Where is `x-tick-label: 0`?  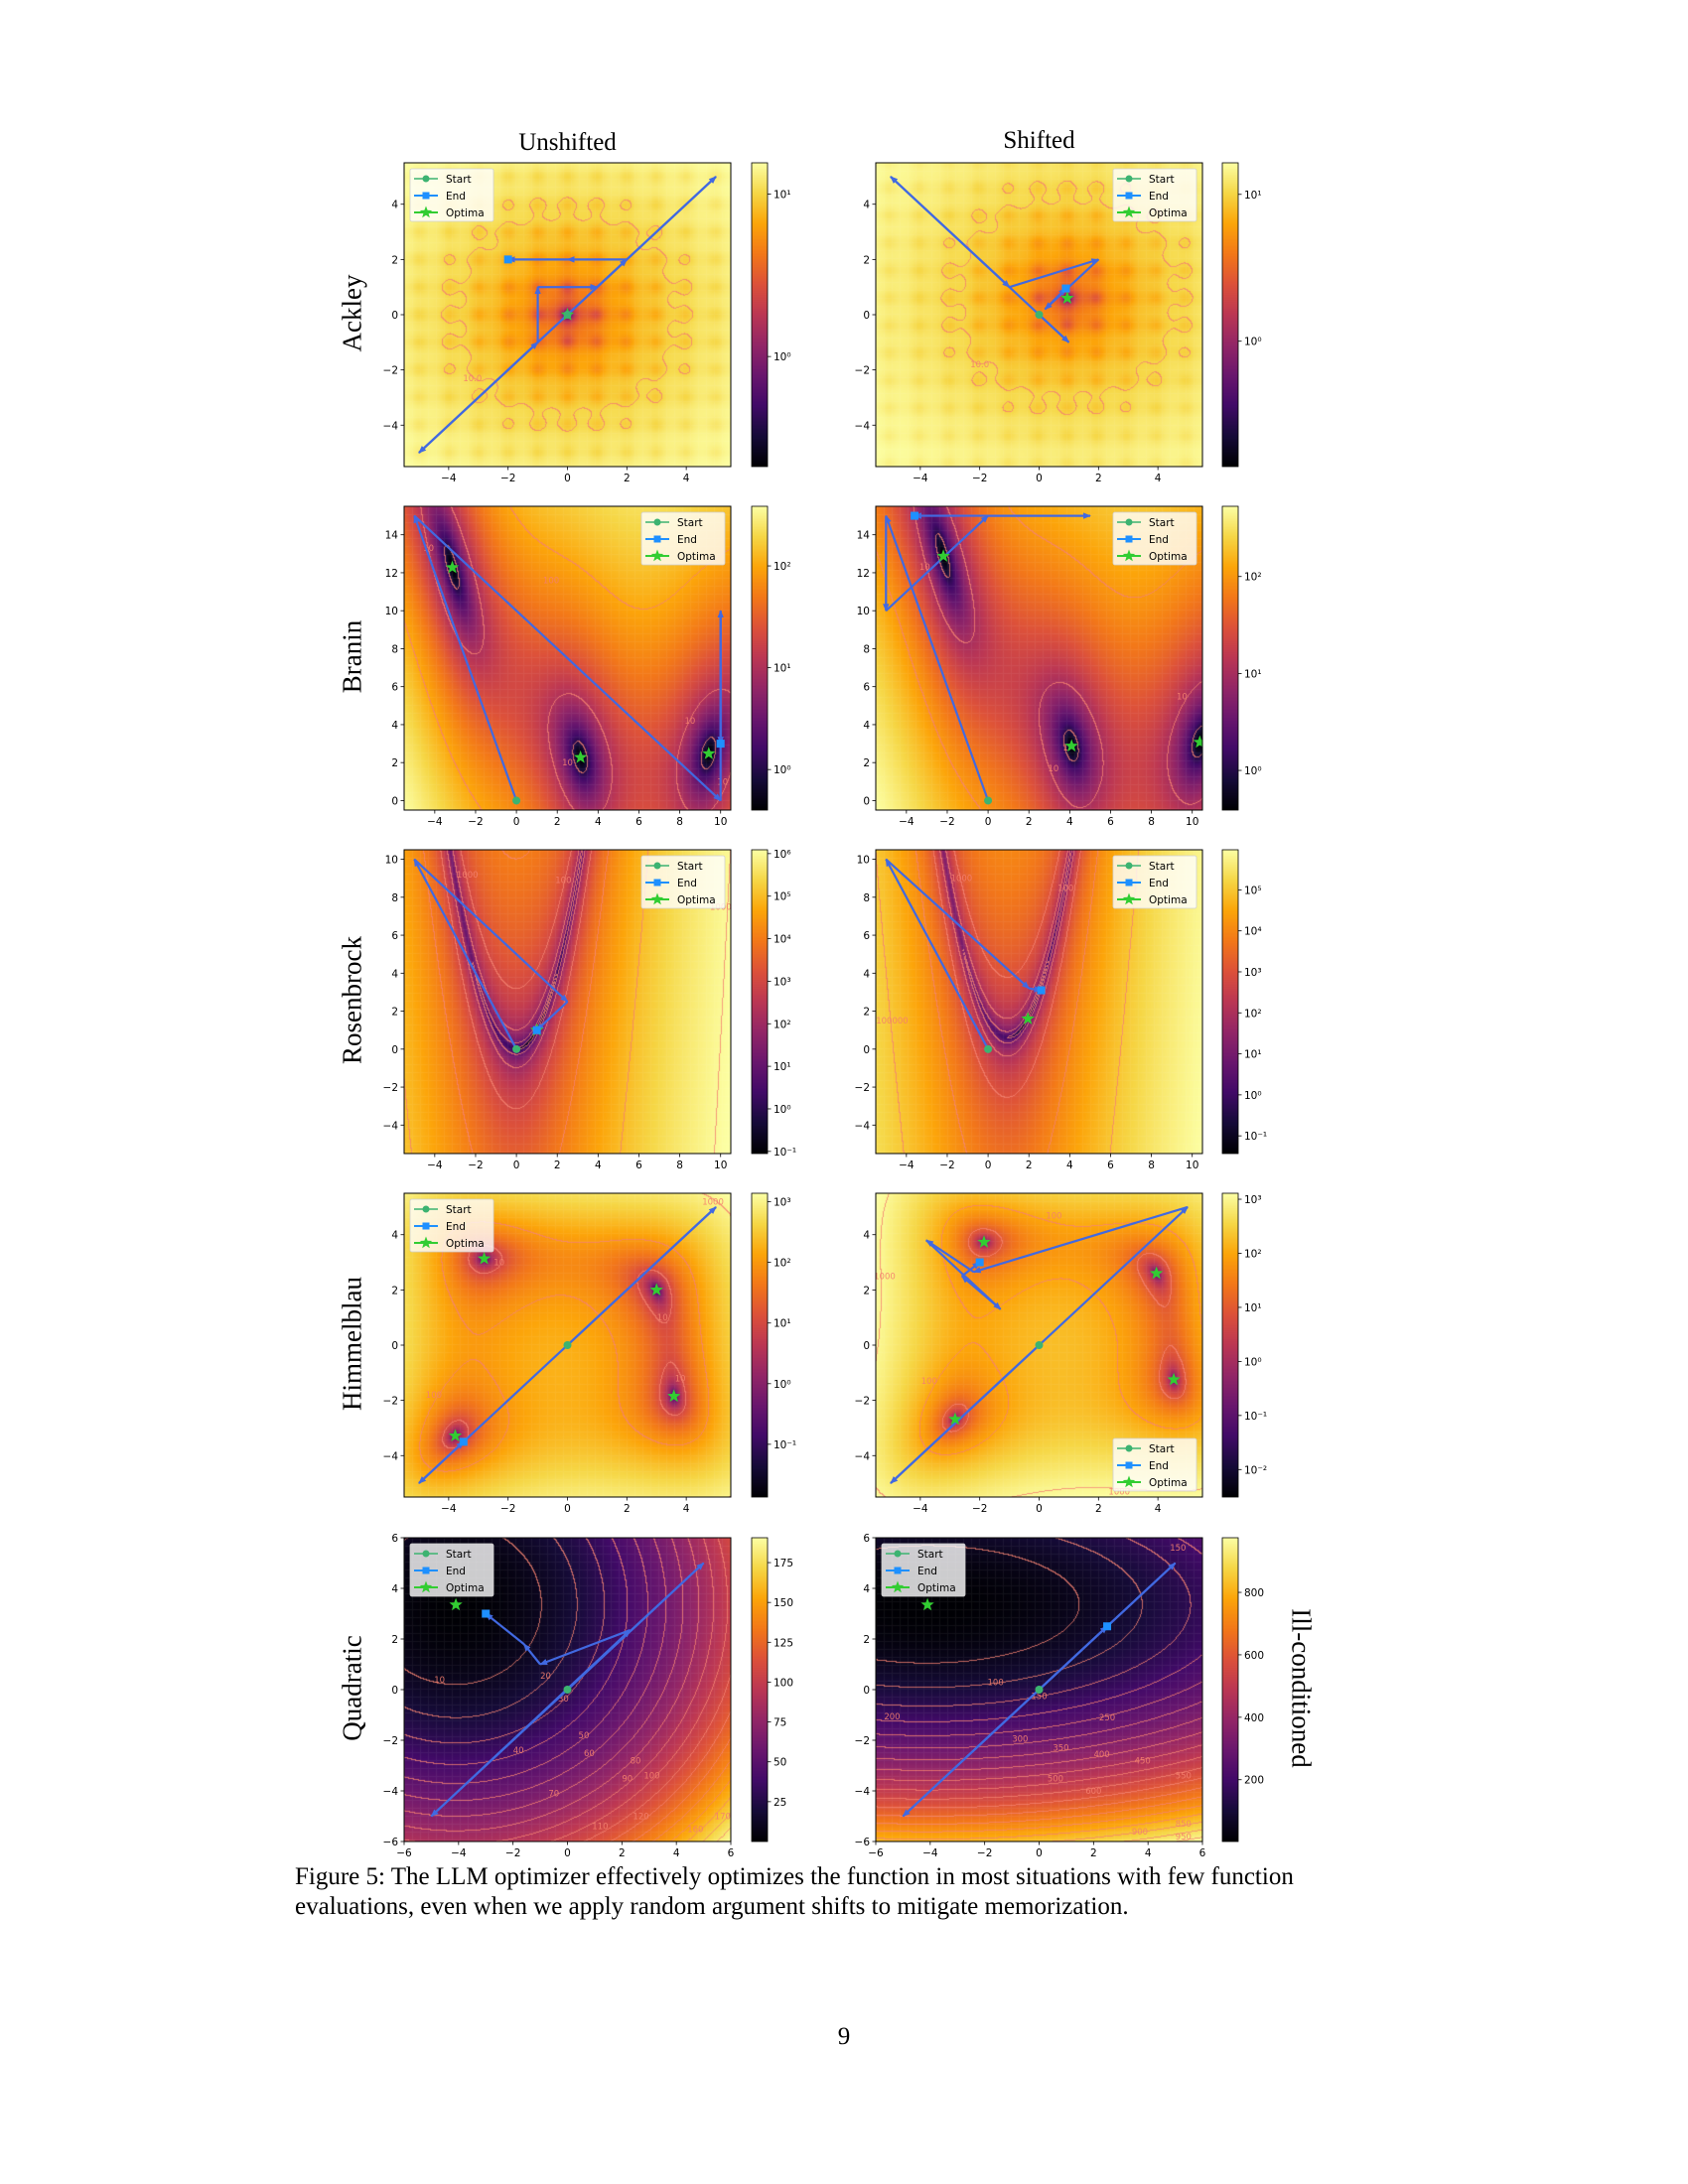
x-tick-label: 0 is located at coordinates (516, 822).